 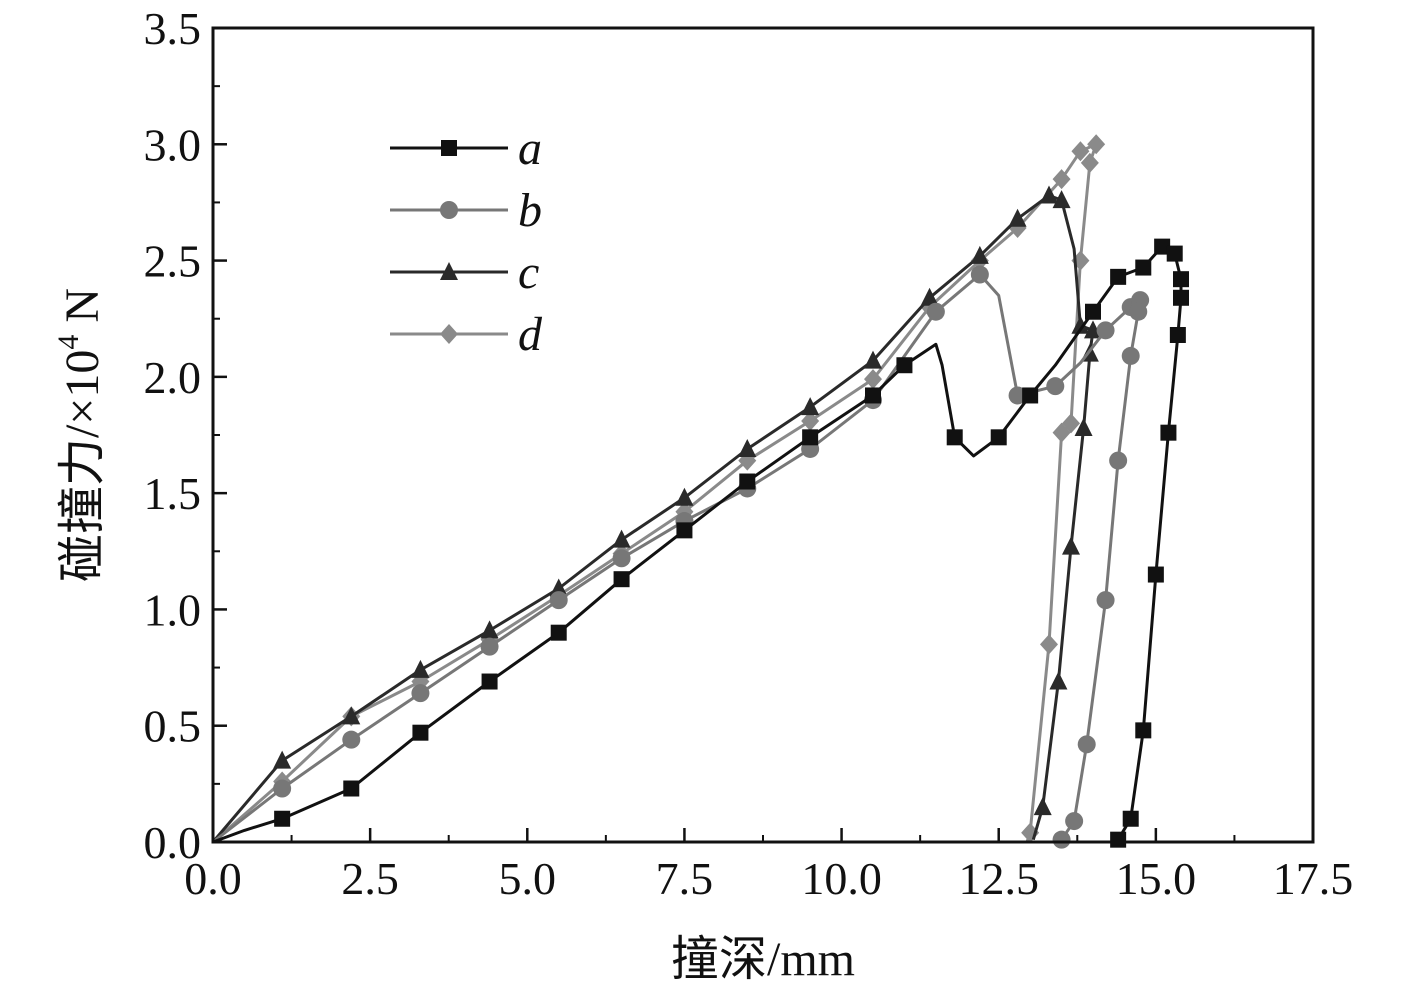 I want to click on y-tick-label: 1.0, so click(x=173, y=609).